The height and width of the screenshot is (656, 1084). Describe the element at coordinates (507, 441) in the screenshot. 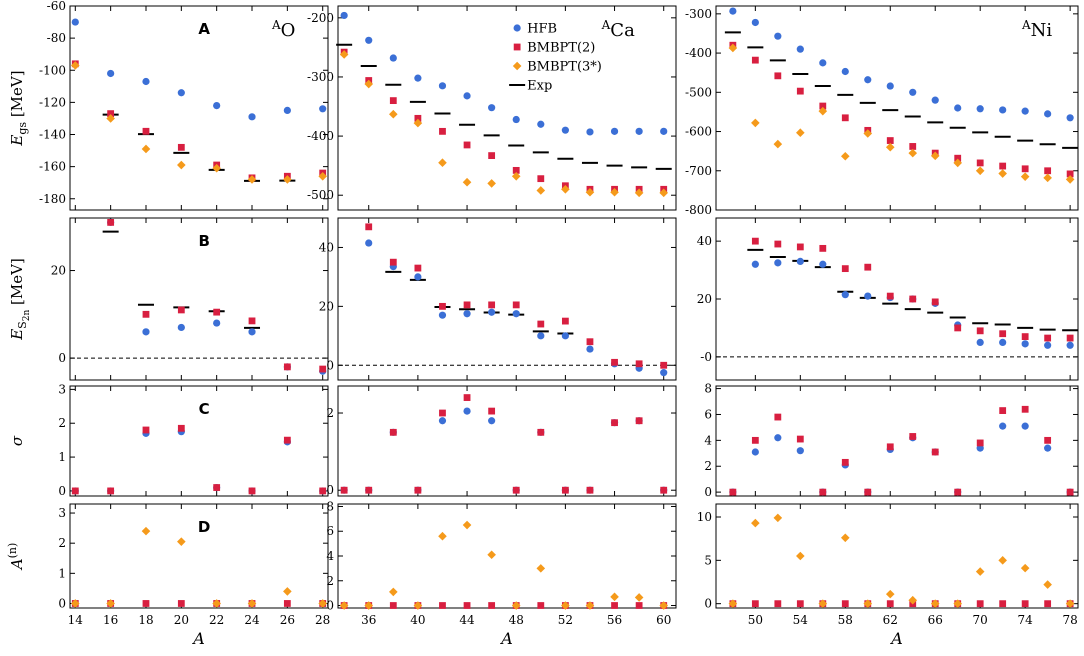

I see `panel-c-ca-frame` at that location.